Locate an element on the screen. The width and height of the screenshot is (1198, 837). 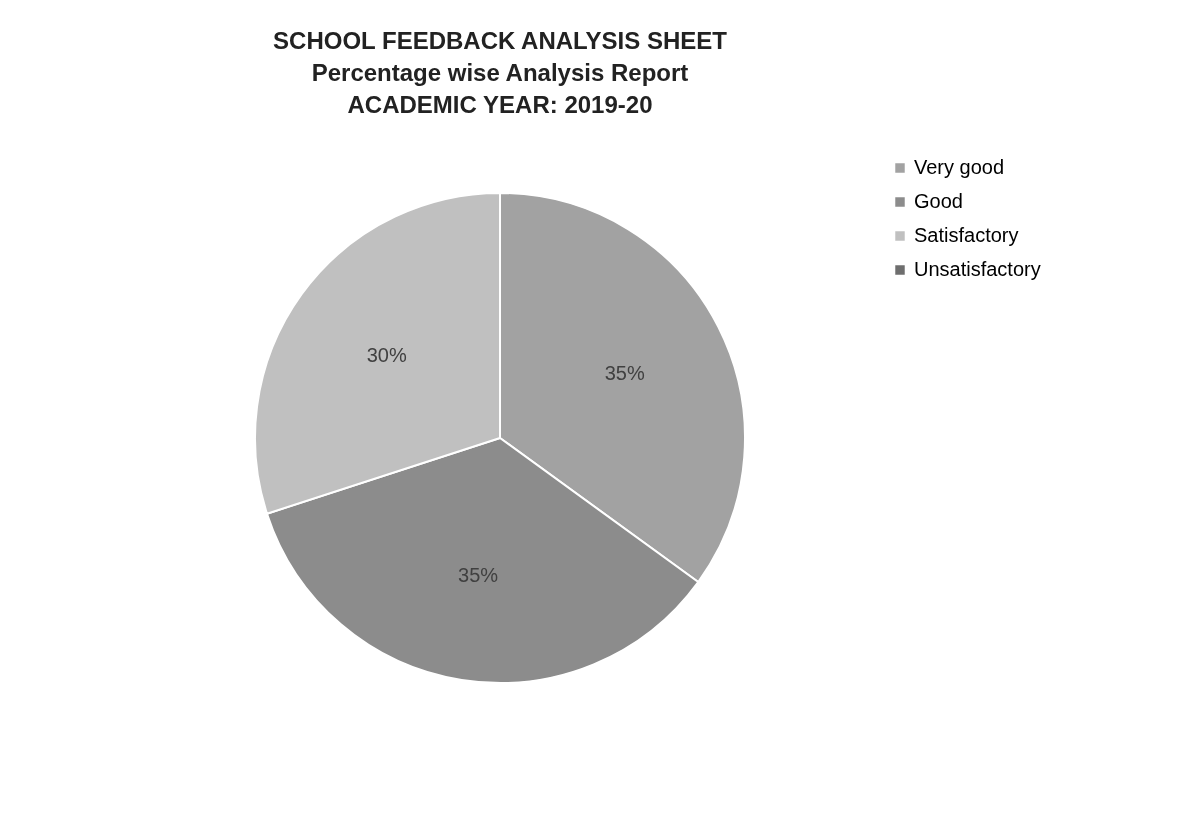
legend-label: Very good is located at coordinates (959, 167).